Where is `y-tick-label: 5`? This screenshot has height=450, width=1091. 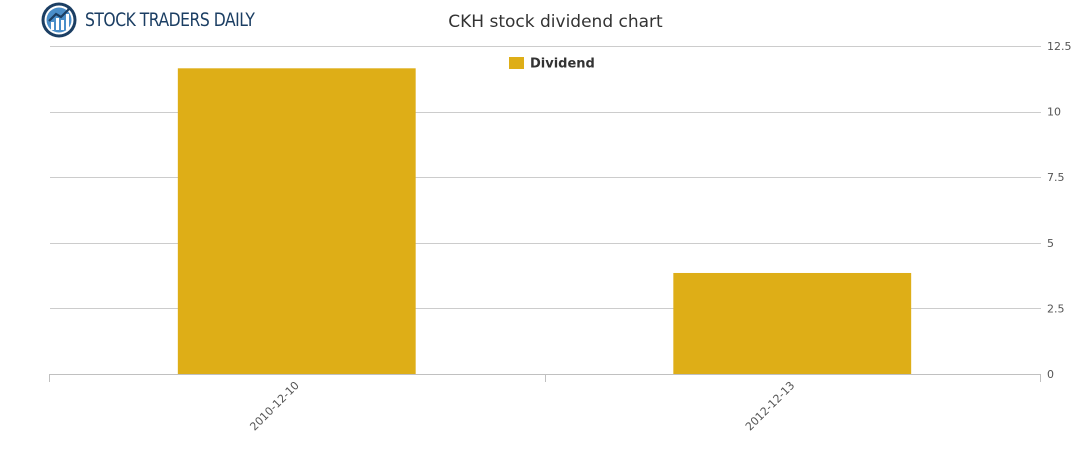
y-tick-label: 5 is located at coordinates (1050, 243).